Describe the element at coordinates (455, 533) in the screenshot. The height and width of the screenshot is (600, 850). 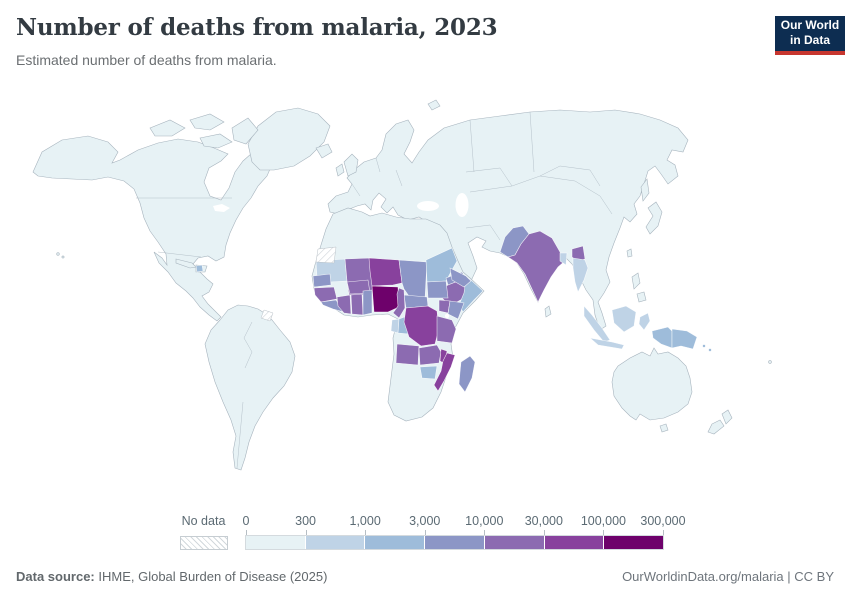
I see `legend-ticks` at that location.